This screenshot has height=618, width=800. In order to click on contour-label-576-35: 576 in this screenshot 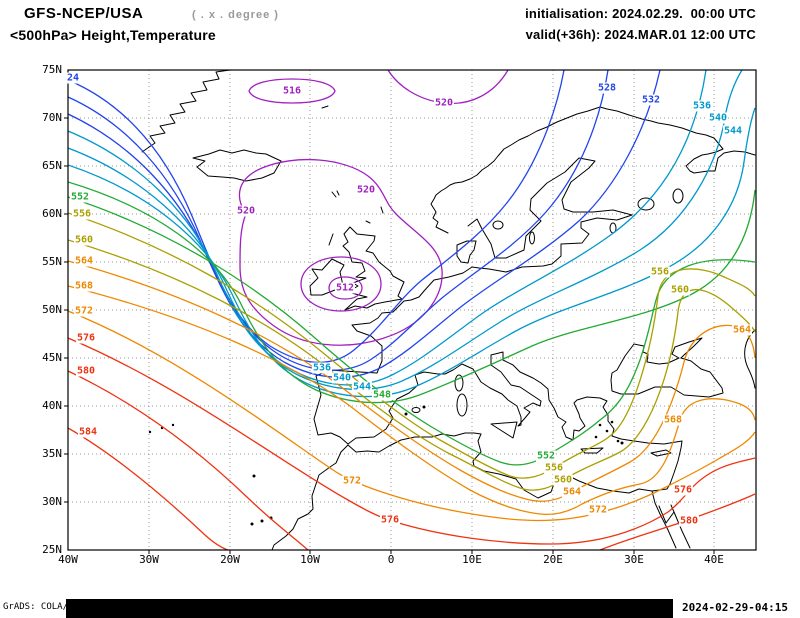, I will do `click(683, 490)`.